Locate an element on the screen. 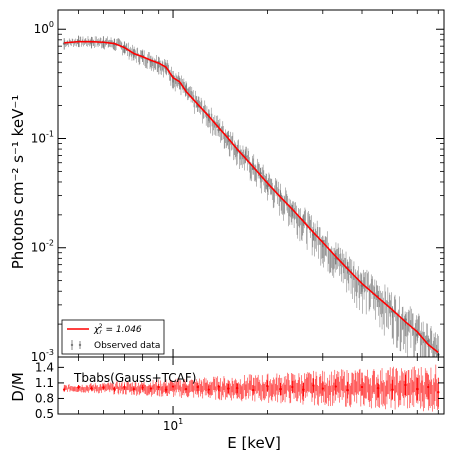 This screenshot has height=463, width=463. ratio-panel: 0.5 0.81.1 1.4 101 is located at coordinates (240, 394).